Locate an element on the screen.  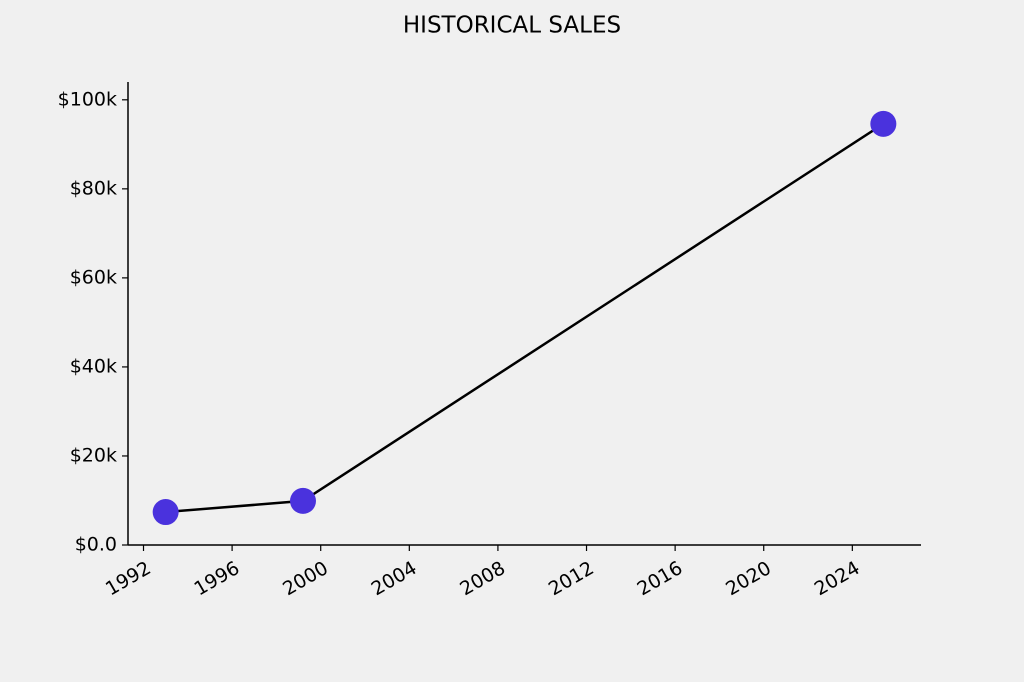
chart-title: HISTORICAL SALES is located at coordinates (512, 26).